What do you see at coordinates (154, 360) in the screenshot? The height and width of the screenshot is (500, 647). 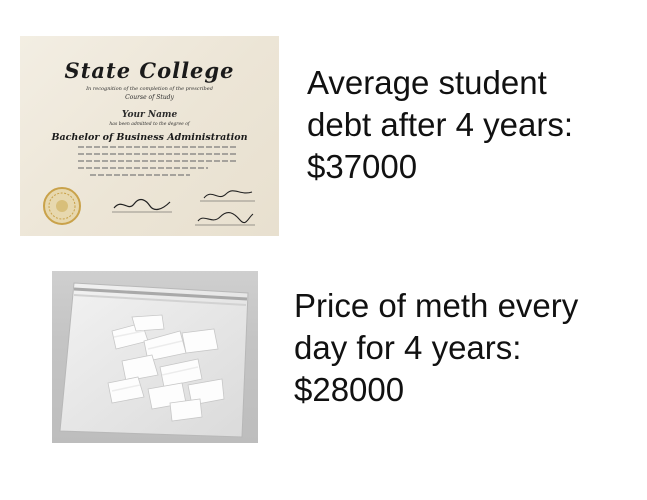 I see `plastic-bag-icon` at bounding box center [154, 360].